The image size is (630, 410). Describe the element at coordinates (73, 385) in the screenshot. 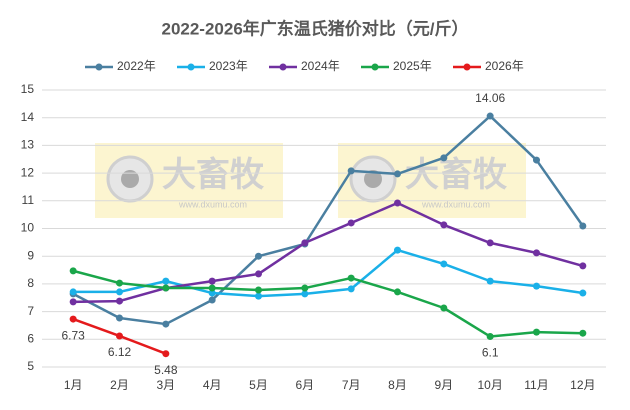

I see `x-tick-label: 1月` at that location.